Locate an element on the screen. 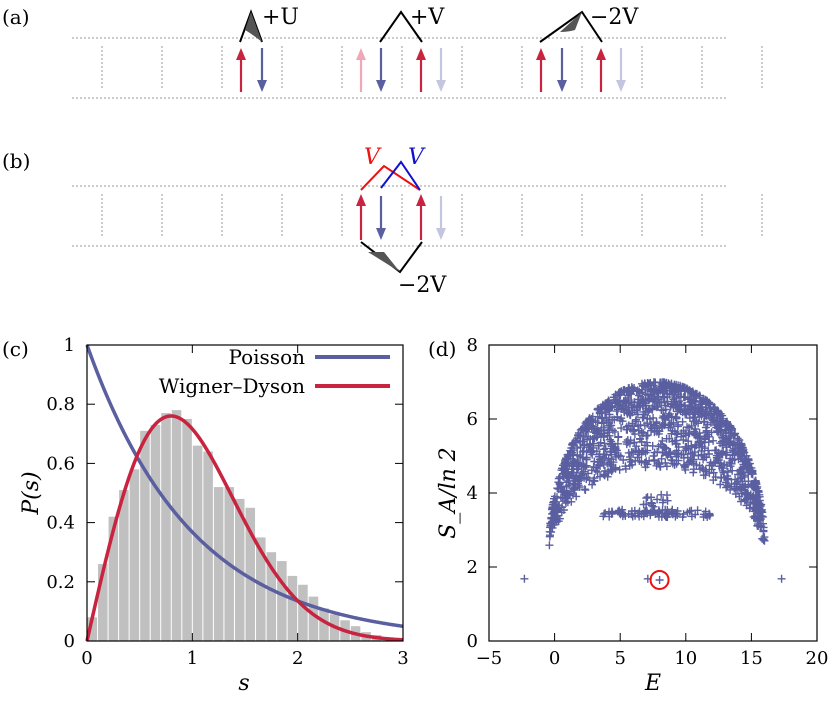  x-tick-label-d: −5 is located at coordinates (489, 658).